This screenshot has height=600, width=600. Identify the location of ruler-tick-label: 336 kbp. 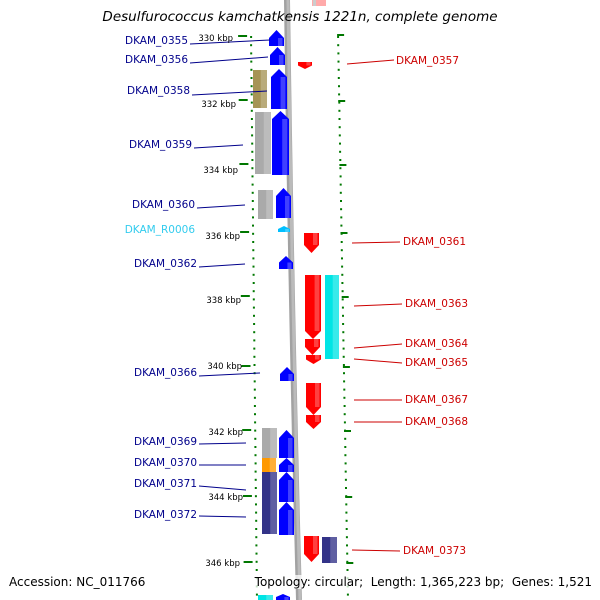
(222, 237).